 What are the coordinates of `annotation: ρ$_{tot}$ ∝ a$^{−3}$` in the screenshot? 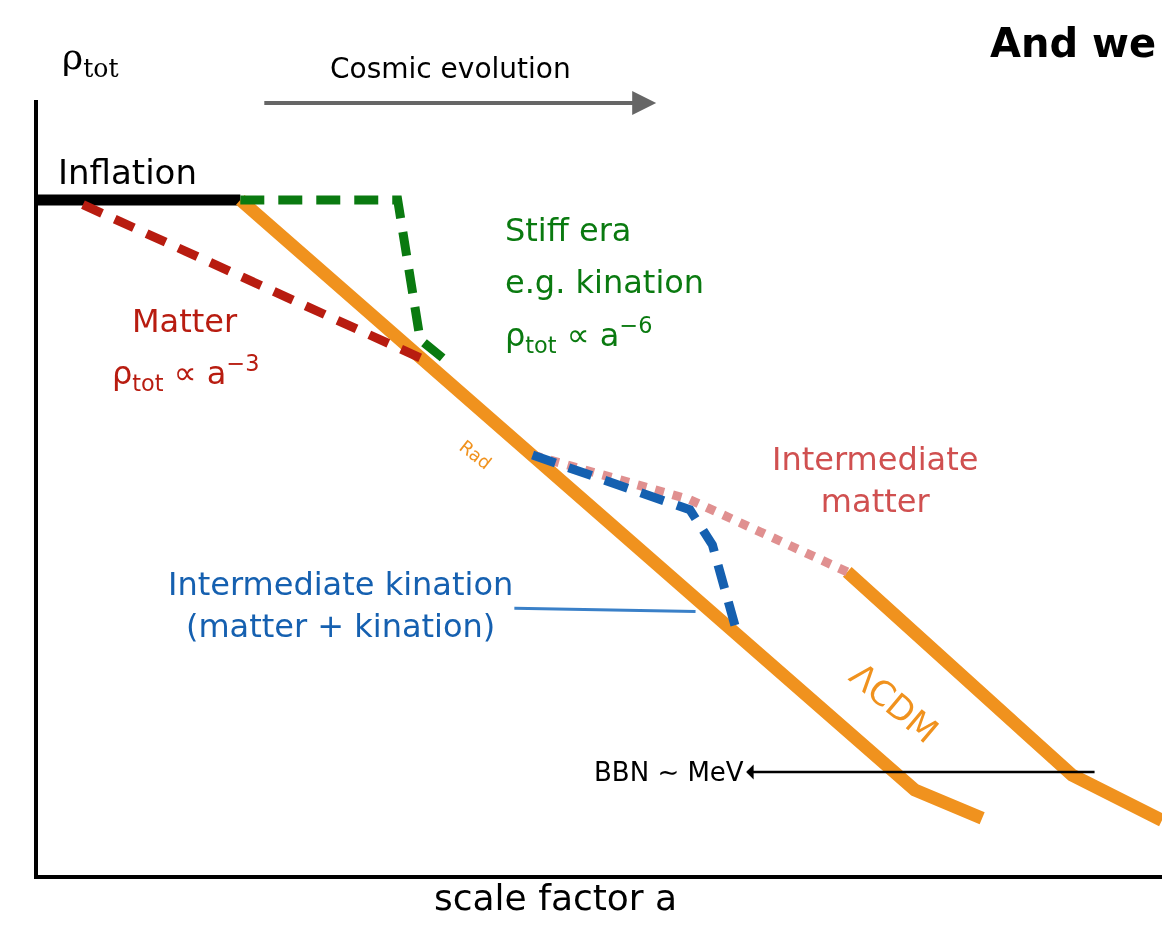 It's located at (186, 373).